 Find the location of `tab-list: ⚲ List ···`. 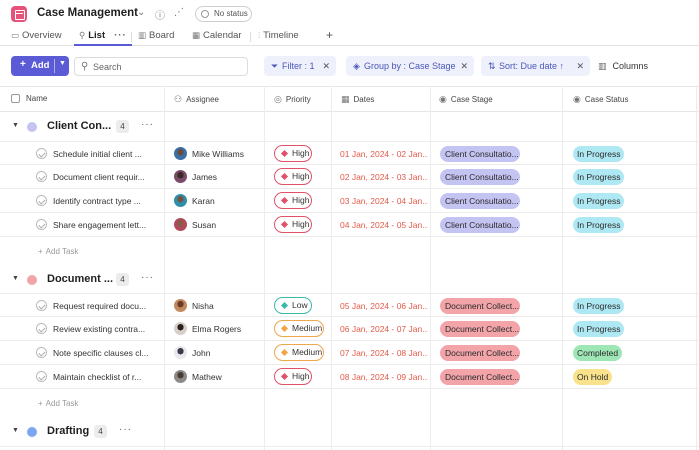

tab-list: ⚲ List ··· is located at coordinates (103, 35).